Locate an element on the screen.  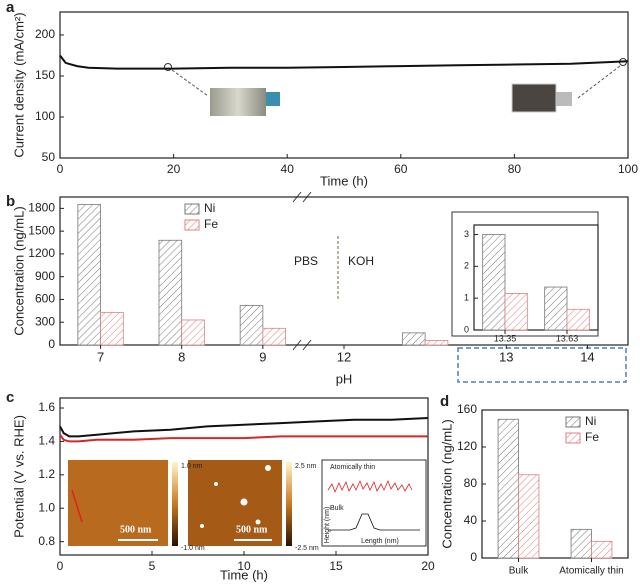
point-marker is located at coordinates (168, 67).